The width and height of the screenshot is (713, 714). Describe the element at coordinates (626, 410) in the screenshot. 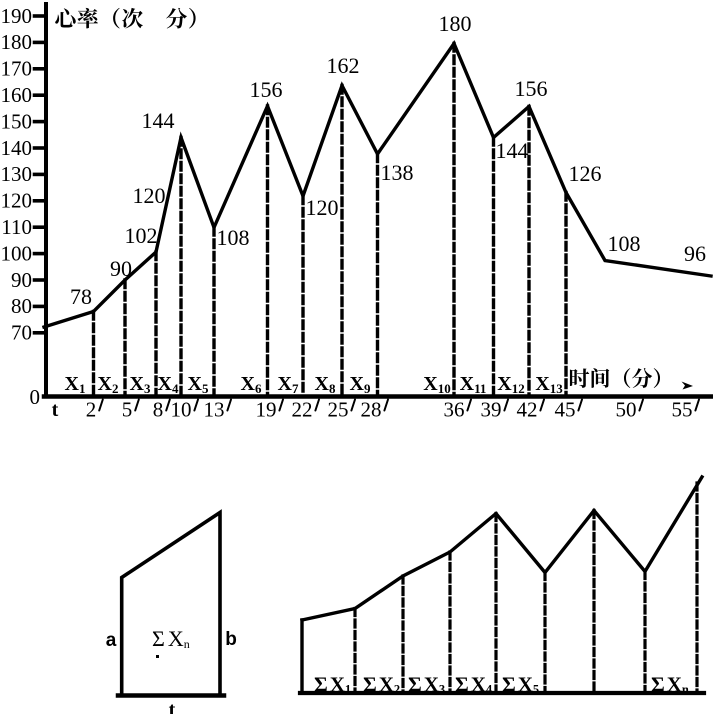

I see `svg-text: 50` at that location.